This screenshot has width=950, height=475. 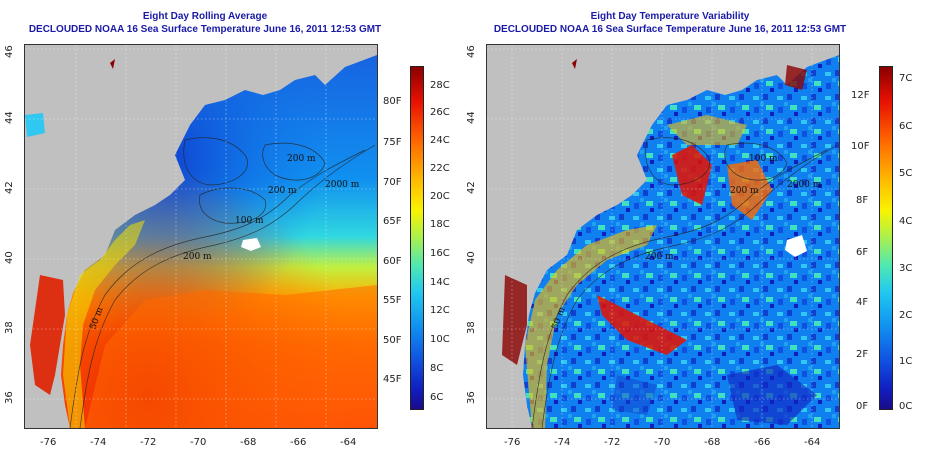 What do you see at coordinates (392, 261) in the screenshot?
I see `fahrenheit-label: 60F` at bounding box center [392, 261].